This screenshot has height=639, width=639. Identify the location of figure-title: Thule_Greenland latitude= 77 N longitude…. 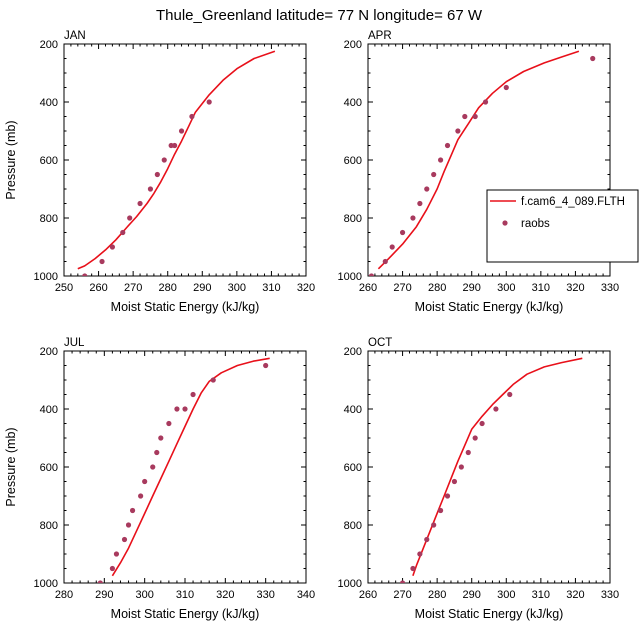
(319, 15).